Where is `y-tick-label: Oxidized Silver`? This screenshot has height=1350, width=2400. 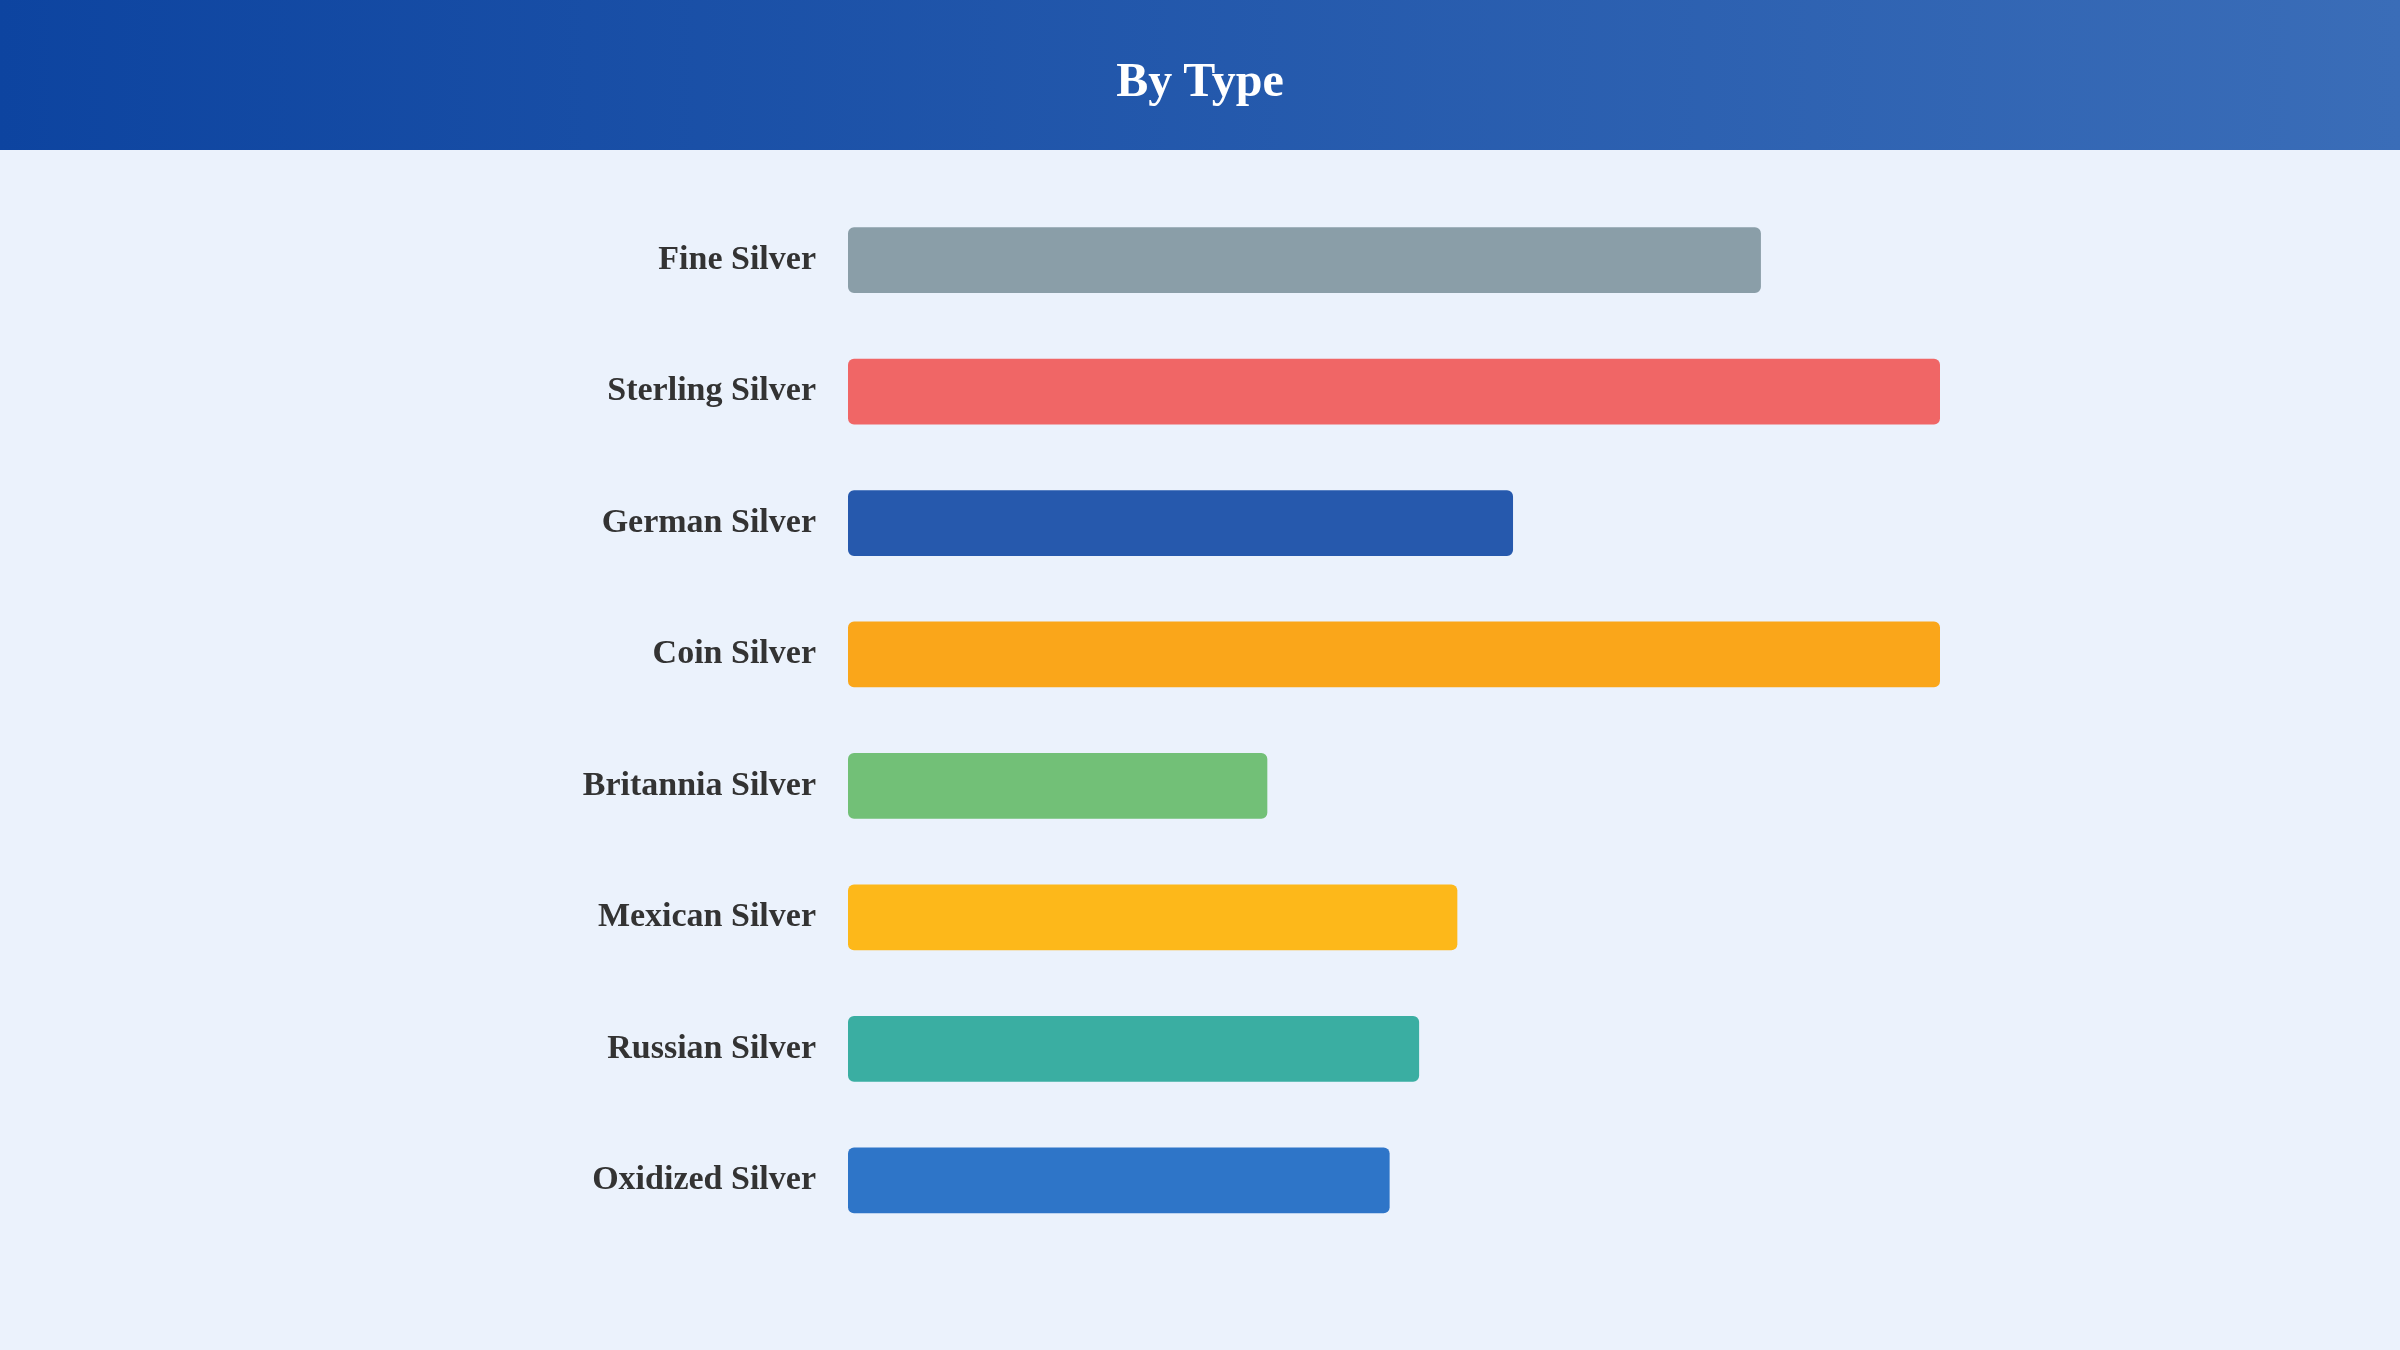 y-tick-label: Oxidized Silver is located at coordinates (704, 1178).